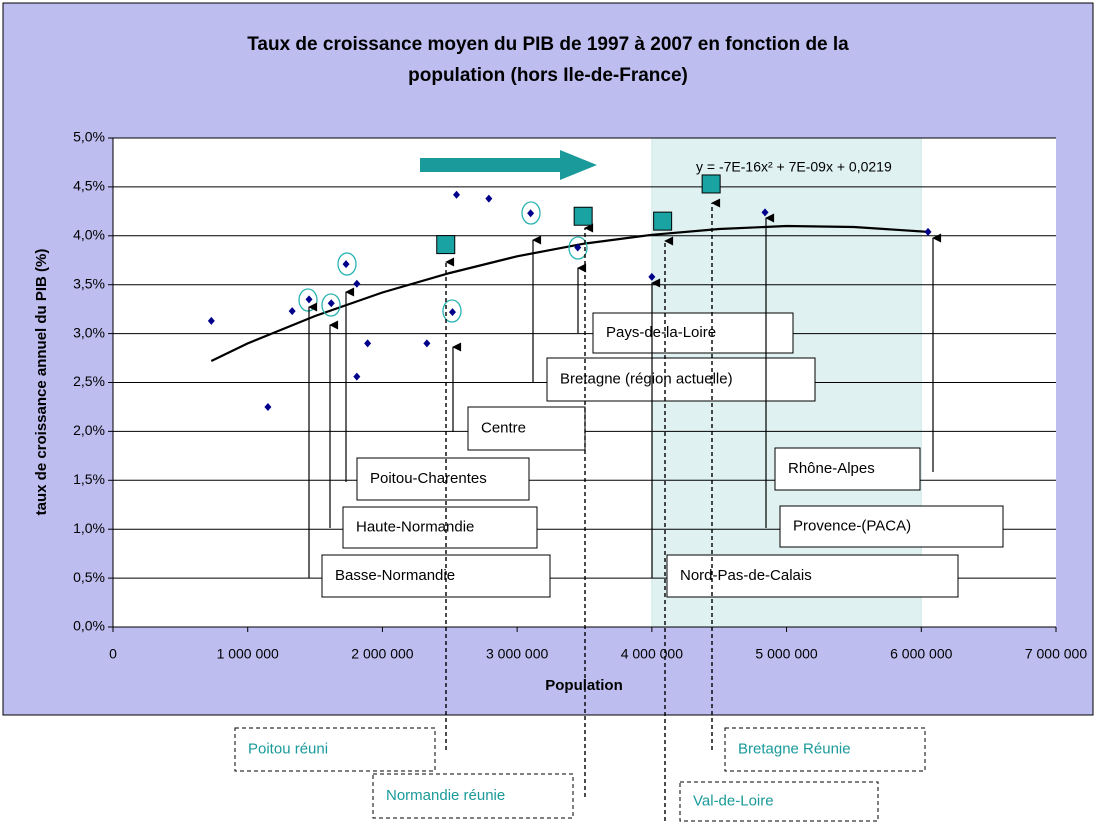 This screenshot has height=822, width=1096. I want to click on x-tick-label: 2 000 000, so click(382, 654).